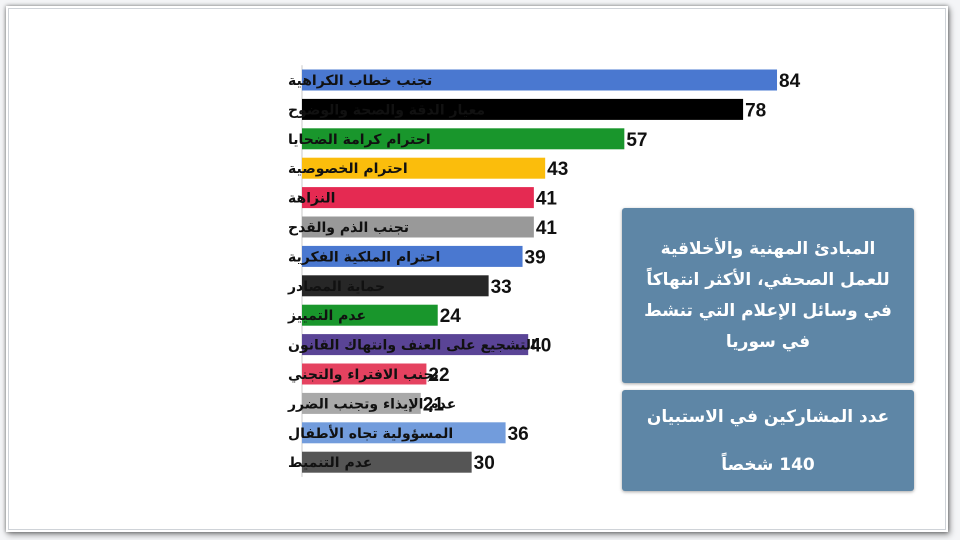 The width and height of the screenshot is (960, 540). I want to click on participants-label: عدد المشاركين في الاستبيان, so click(768, 417).